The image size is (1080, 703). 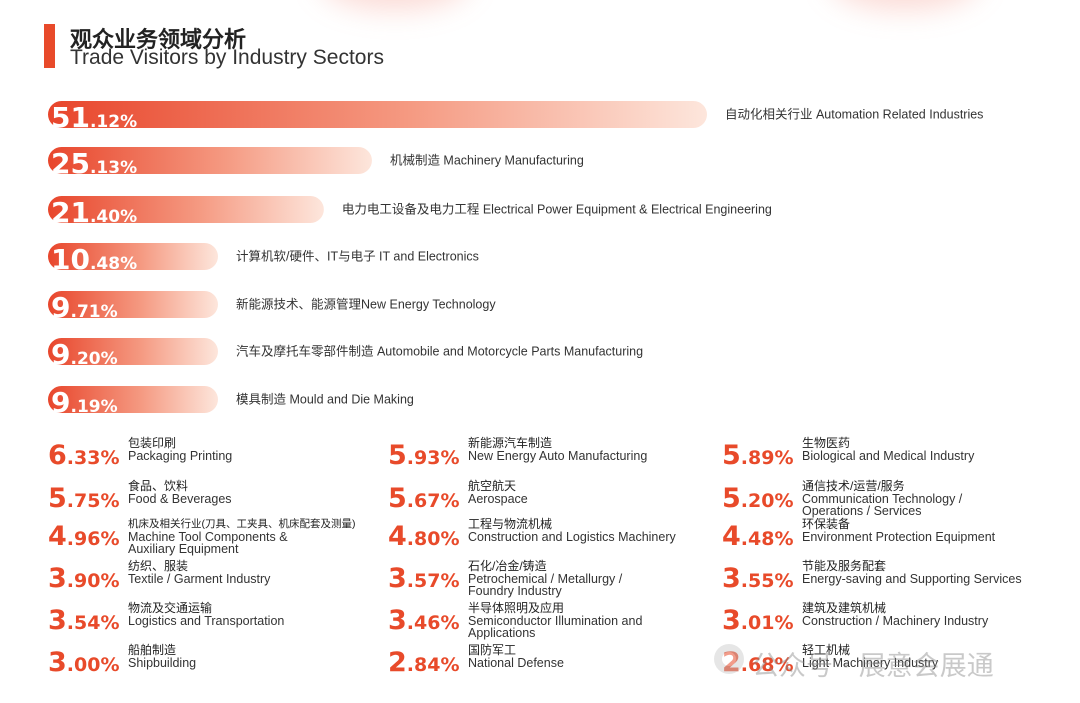 I want to click on sector-name-en: Food & Beverages, so click(x=180, y=498).